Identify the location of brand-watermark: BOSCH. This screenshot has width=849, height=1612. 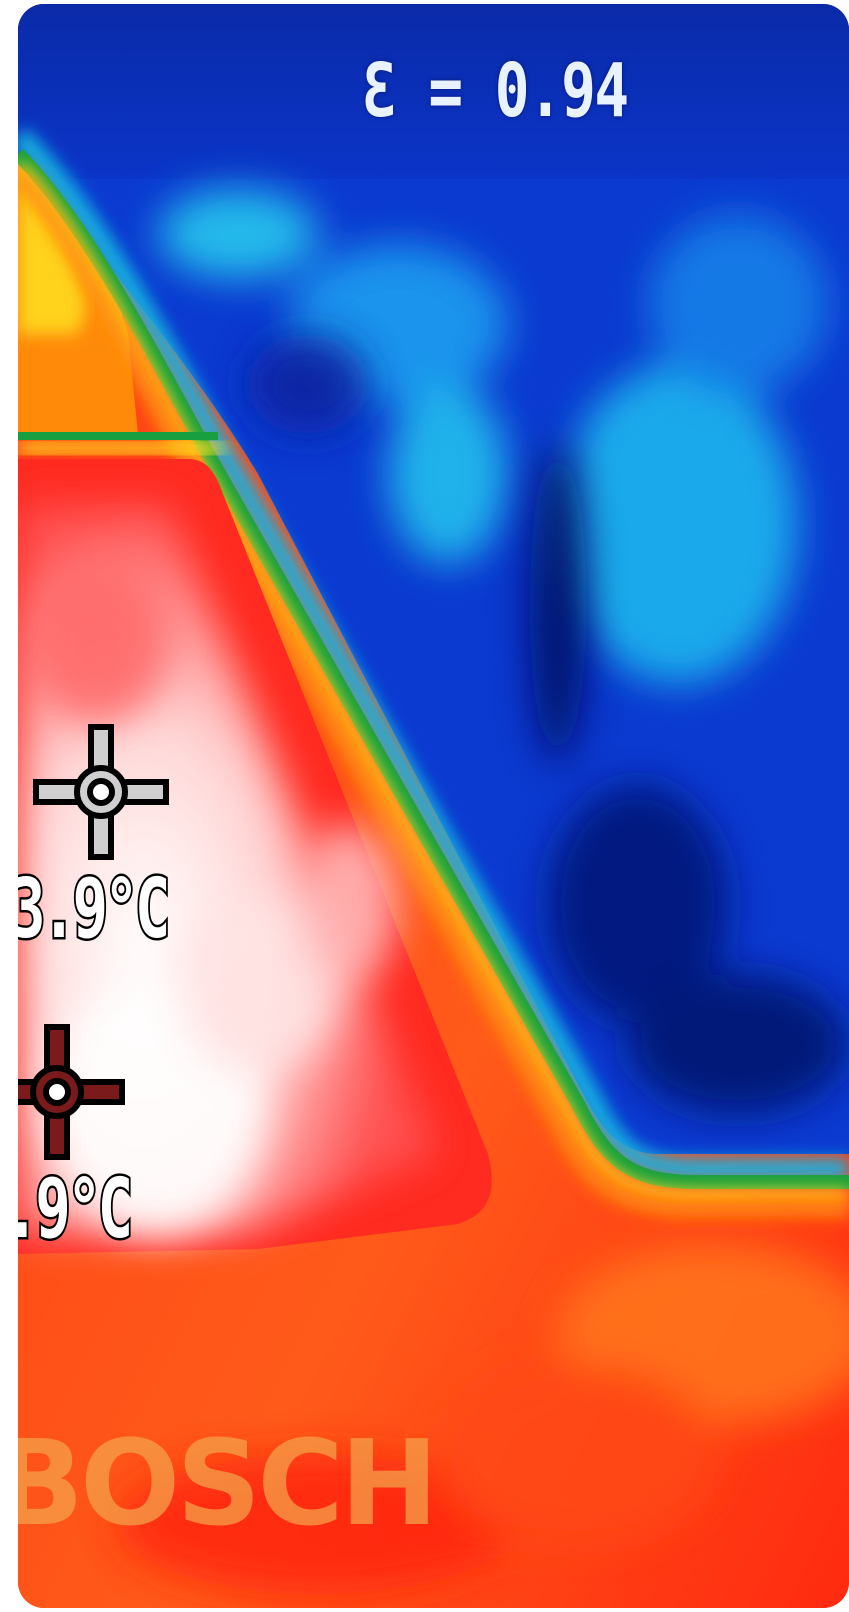
(228, 1483).